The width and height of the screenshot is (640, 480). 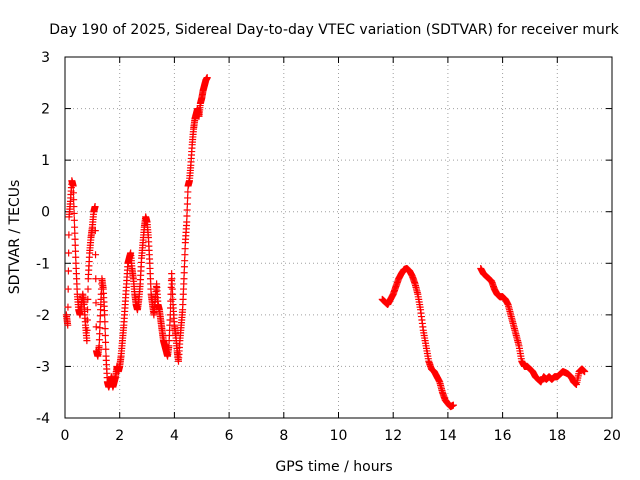 I want to click on y-tick-label: -3, so click(x=43, y=367).